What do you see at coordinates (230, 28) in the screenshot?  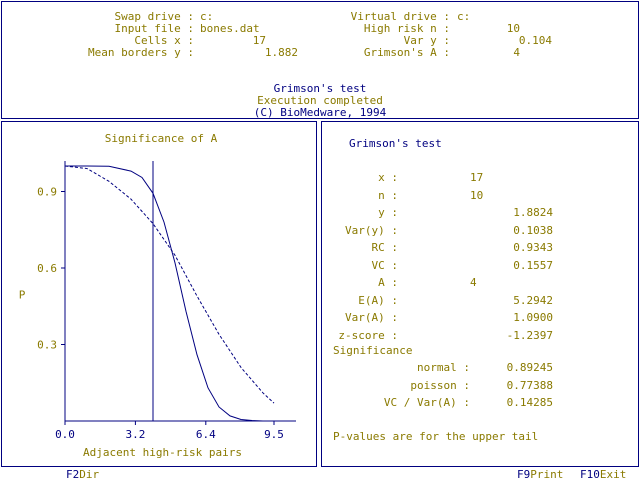 I see `input-file-value: bones.dat` at bounding box center [230, 28].